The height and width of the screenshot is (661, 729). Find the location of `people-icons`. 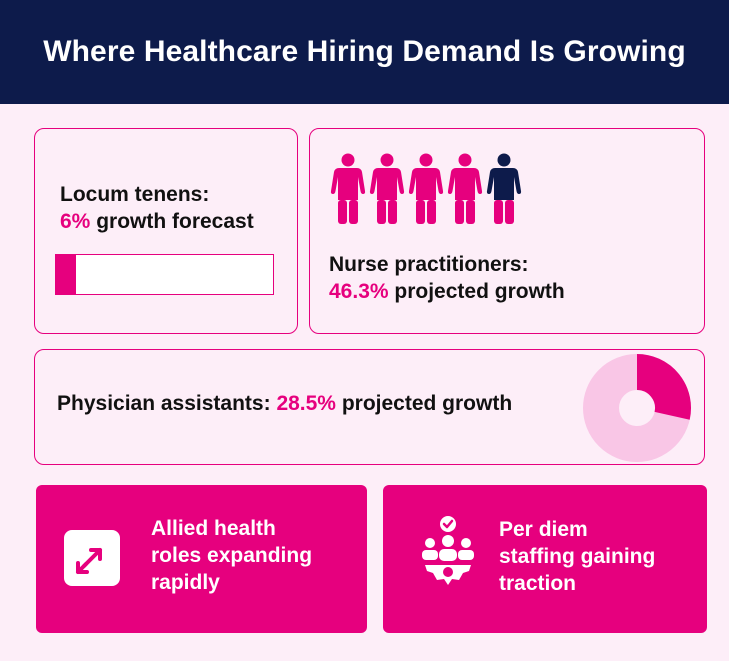

people-icons is located at coordinates (426, 189).